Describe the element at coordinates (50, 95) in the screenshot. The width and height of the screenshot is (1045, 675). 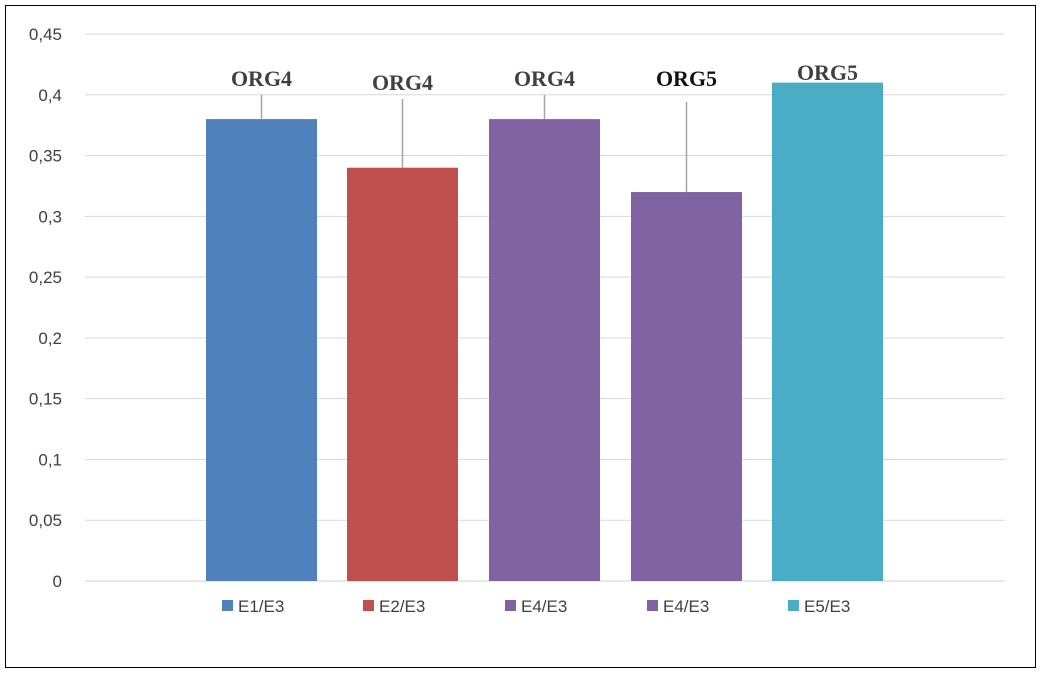
I see `y-tick-label: 0,4` at that location.